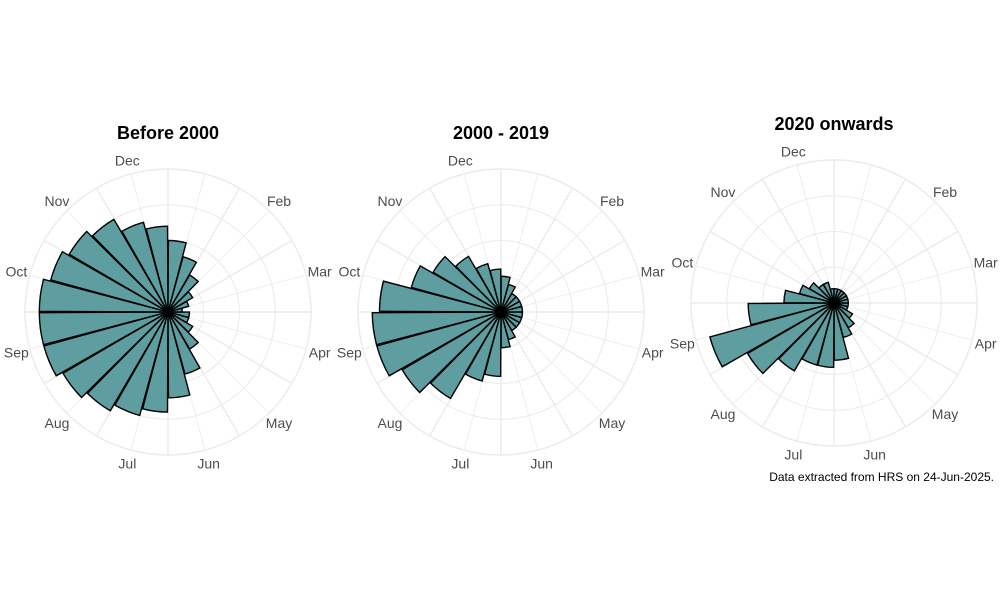 This screenshot has height=600, width=1000. What do you see at coordinates (168, 133) in the screenshot?
I see `panel-title: Before 2000` at bounding box center [168, 133].